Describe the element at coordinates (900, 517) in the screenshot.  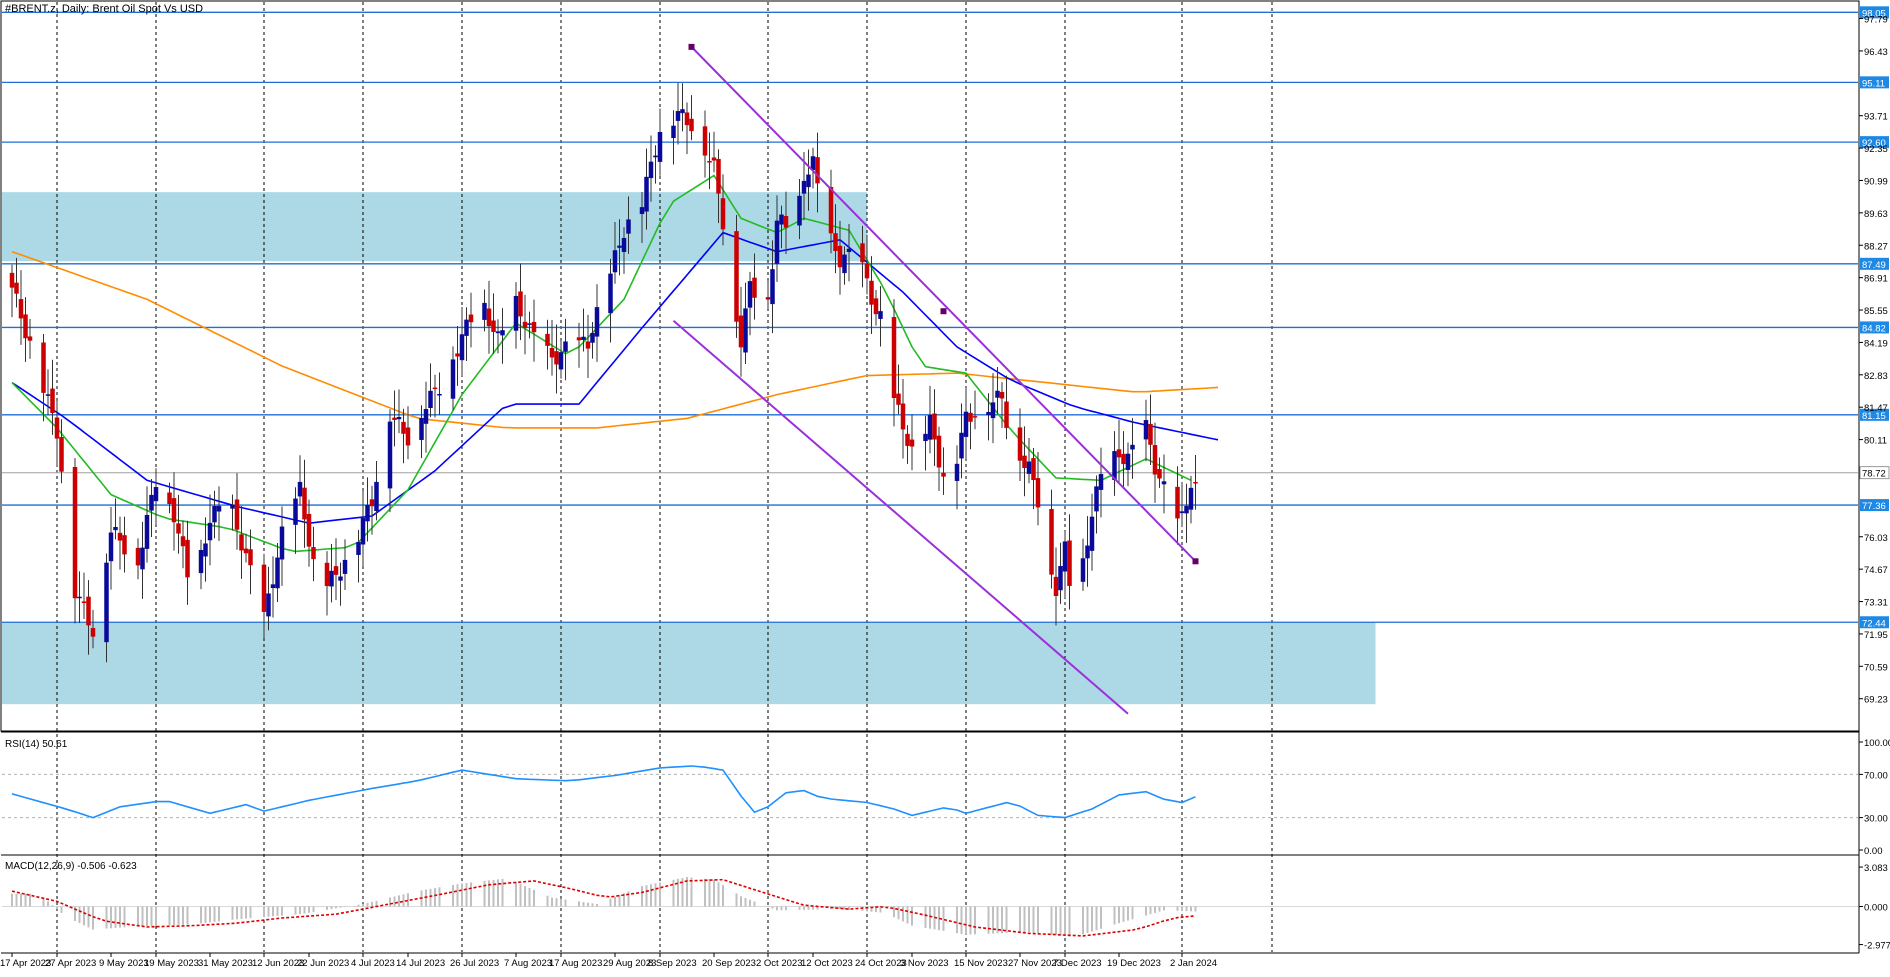
I see `channel-lower-line` at that location.